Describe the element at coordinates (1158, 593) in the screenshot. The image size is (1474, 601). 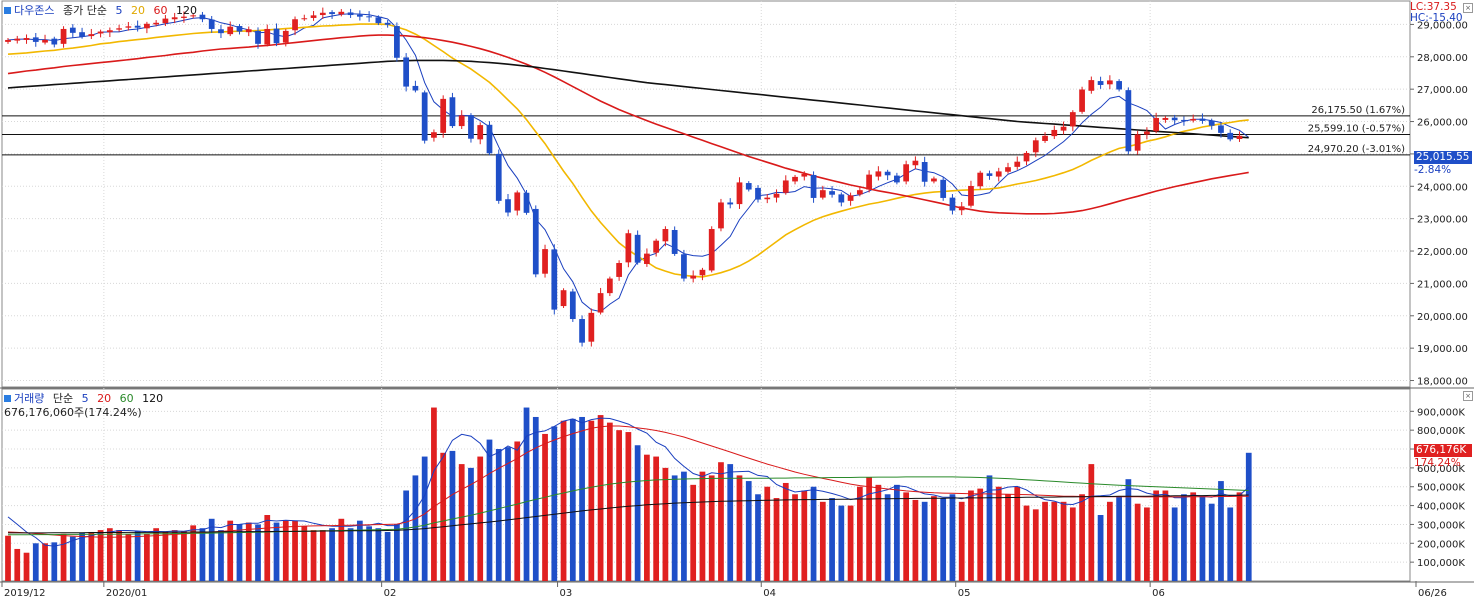
I see `x-tick-label: 06` at that location.